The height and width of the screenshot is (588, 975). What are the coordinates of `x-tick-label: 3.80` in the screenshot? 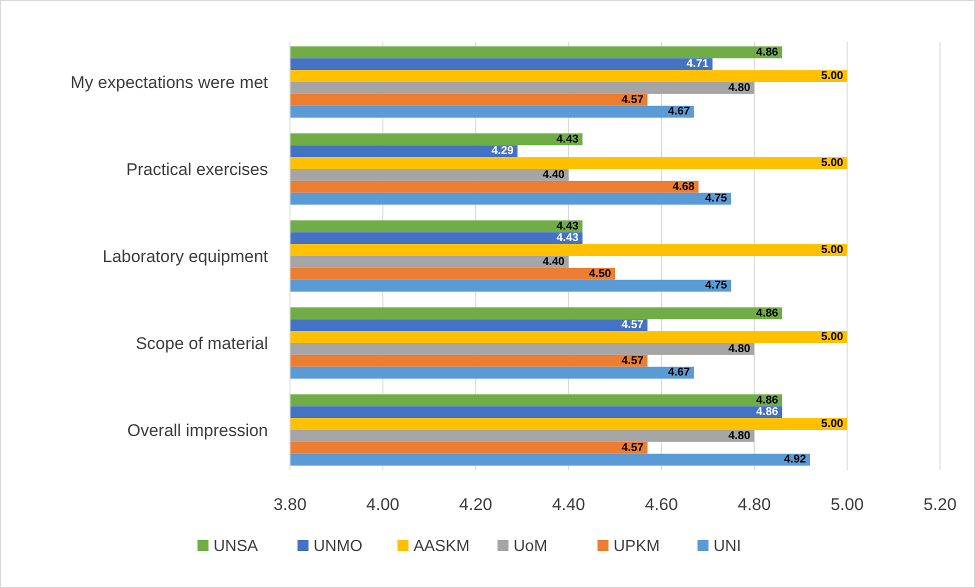 It's located at (290, 504).